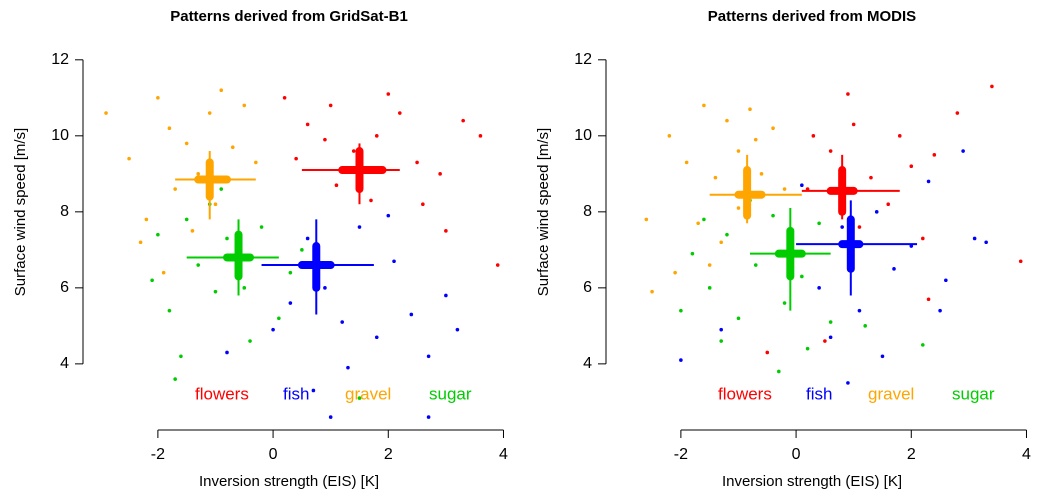 Image resolution: width=1039 pixels, height=498 pixels. What do you see at coordinates (973, 393) in the screenshot?
I see `legend-entry: sugar` at bounding box center [973, 393].